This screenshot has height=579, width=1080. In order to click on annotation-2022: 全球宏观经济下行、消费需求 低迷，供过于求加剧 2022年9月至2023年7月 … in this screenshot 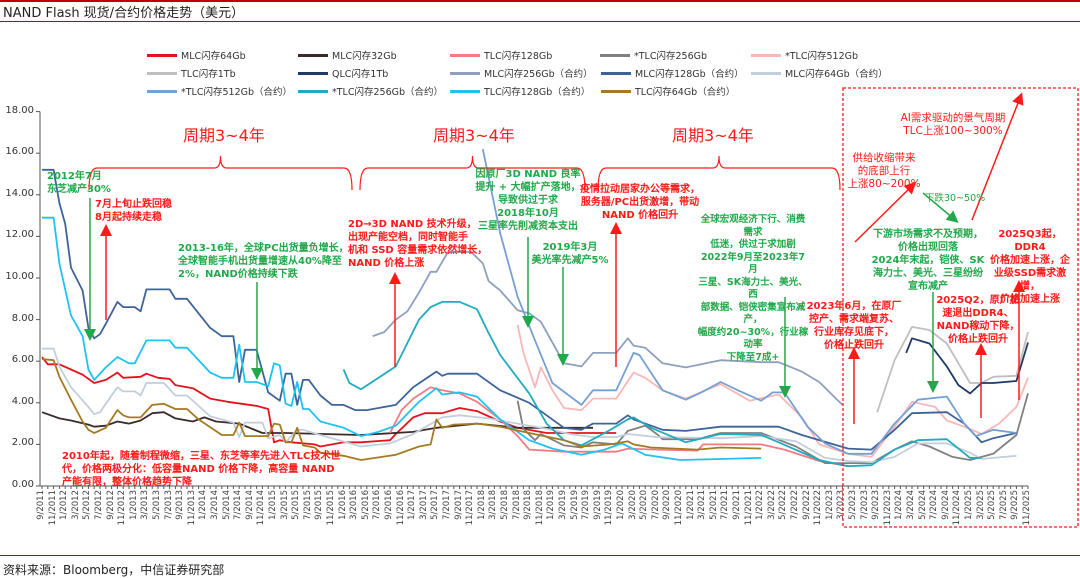, I will do `click(753, 288)`.